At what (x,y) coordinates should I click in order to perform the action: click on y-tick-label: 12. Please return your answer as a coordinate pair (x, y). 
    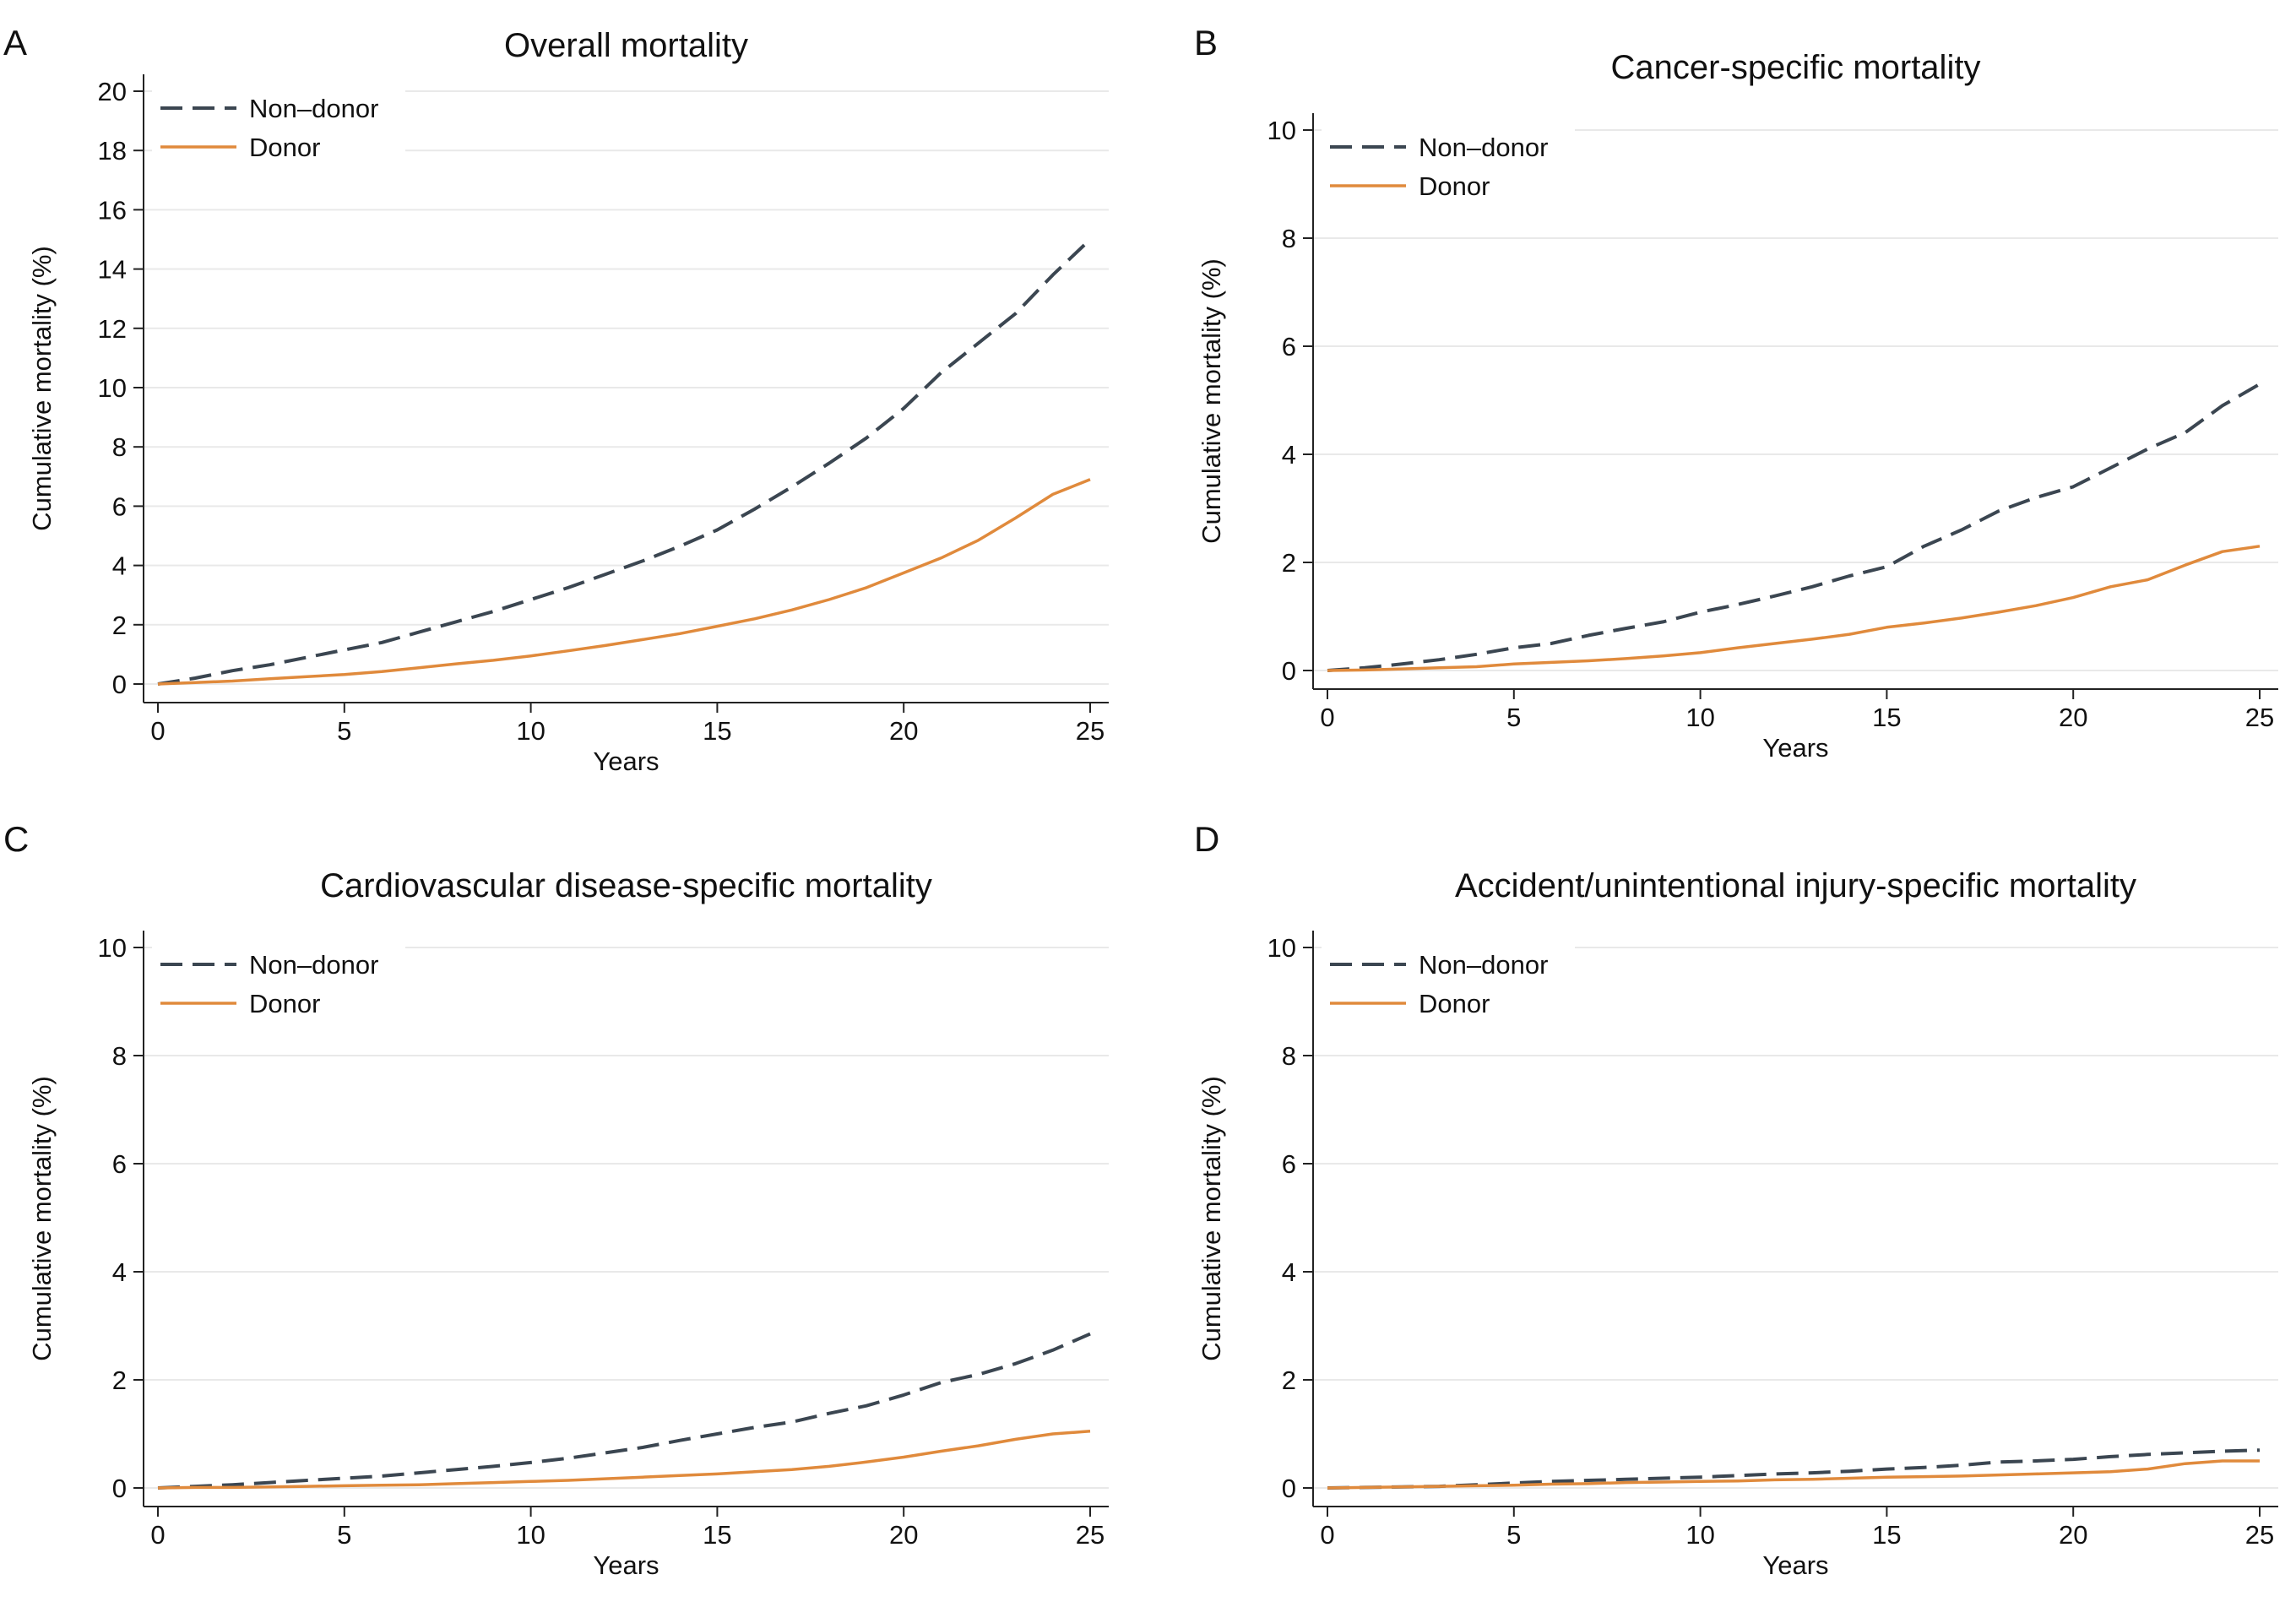
    Looking at the image, I should click on (112, 329).